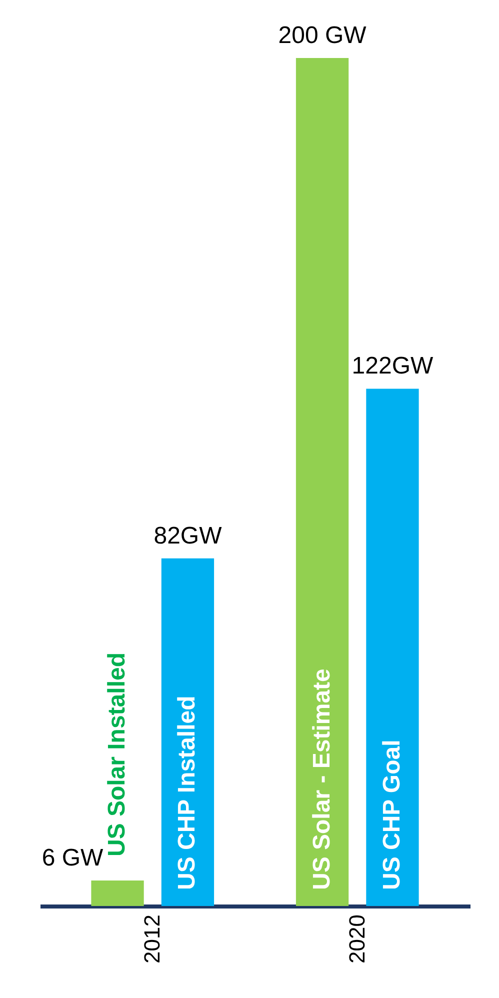 This screenshot has height=998, width=499. I want to click on annotation: US Solar - Estimate, so click(322, 779).